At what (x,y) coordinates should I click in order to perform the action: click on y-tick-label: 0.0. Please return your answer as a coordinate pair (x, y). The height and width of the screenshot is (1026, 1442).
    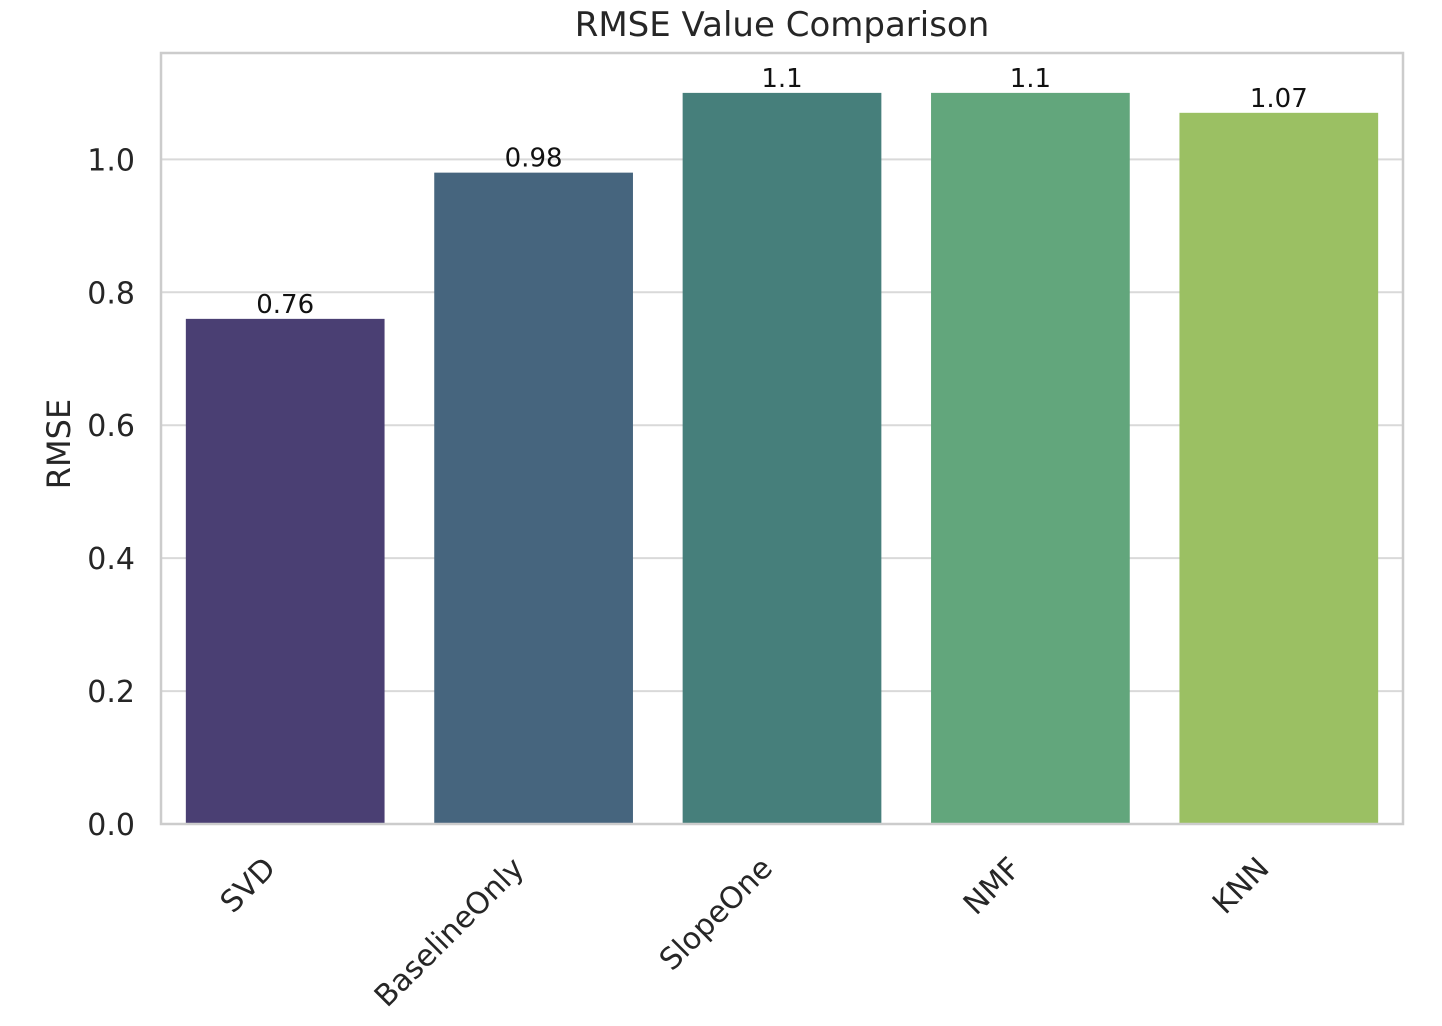
    Looking at the image, I should click on (111, 825).